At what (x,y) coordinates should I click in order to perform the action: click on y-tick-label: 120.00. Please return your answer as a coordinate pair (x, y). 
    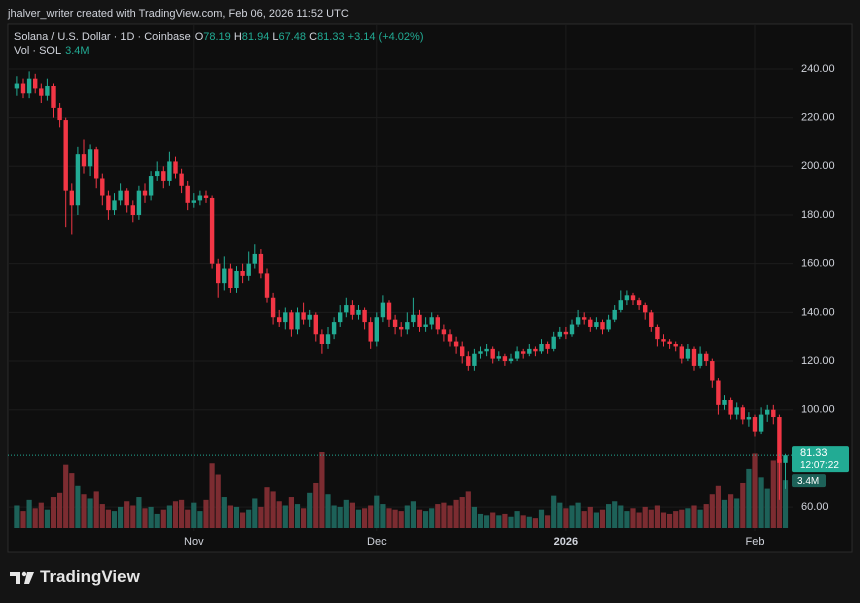
    Looking at the image, I should click on (818, 361).